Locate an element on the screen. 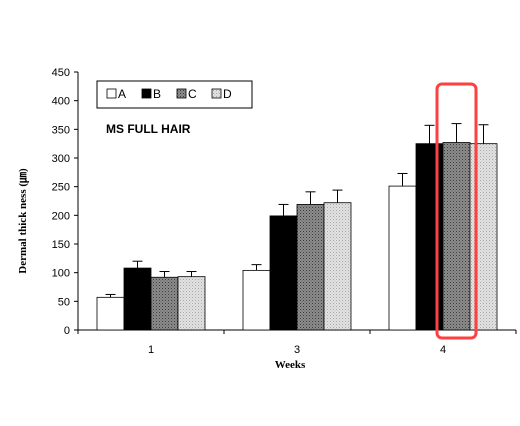 This screenshot has height=426, width=520. x-ticks: 1 3 4 is located at coordinates (297, 343).